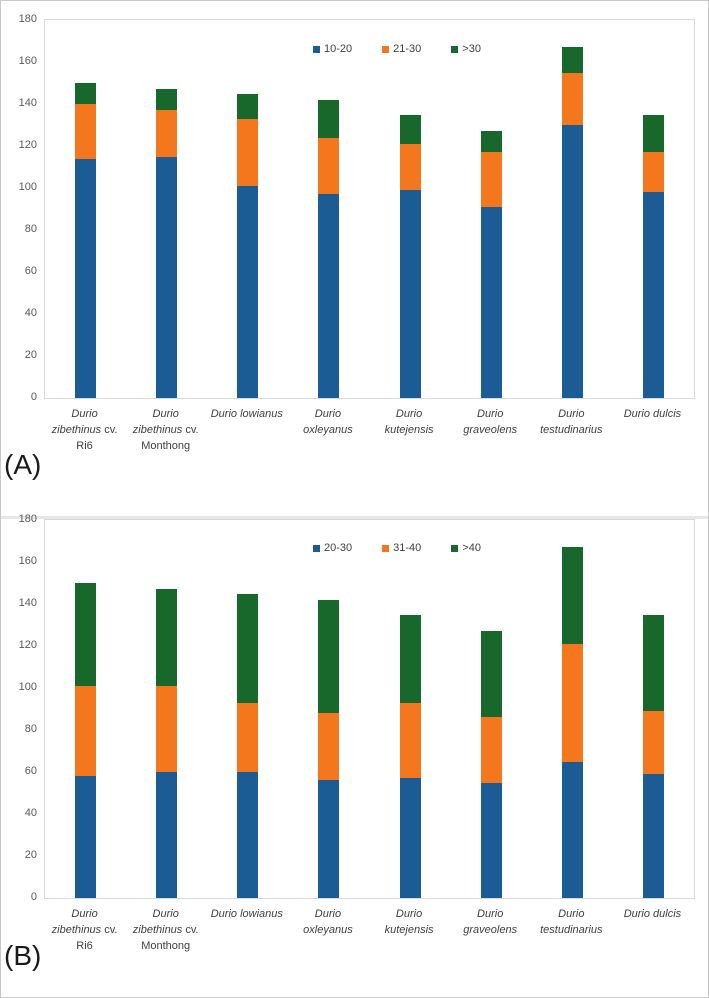 This screenshot has height=998, width=709. I want to click on legend-label: >30, so click(471, 49).